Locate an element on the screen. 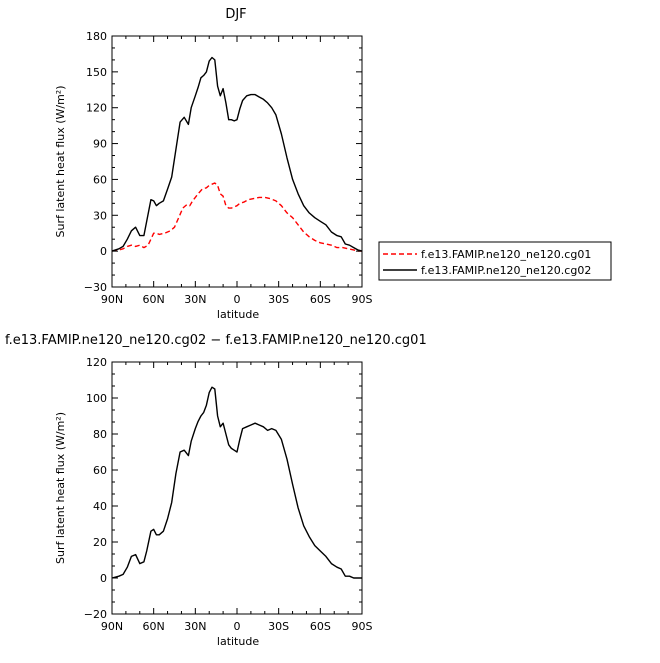 The width and height of the screenshot is (660, 663). legend-label-2: f.e13.FAMIP.ne120_ne120.cg02 is located at coordinates (506, 270).